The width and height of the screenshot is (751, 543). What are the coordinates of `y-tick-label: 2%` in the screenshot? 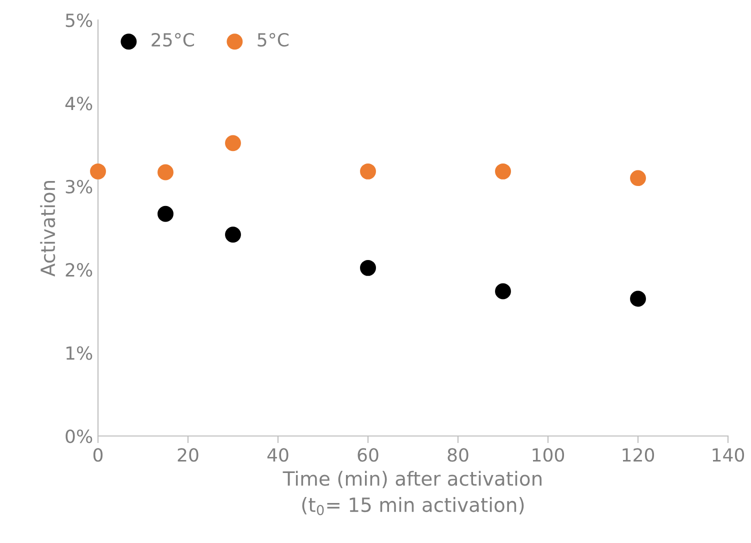 It's located at (79, 270).